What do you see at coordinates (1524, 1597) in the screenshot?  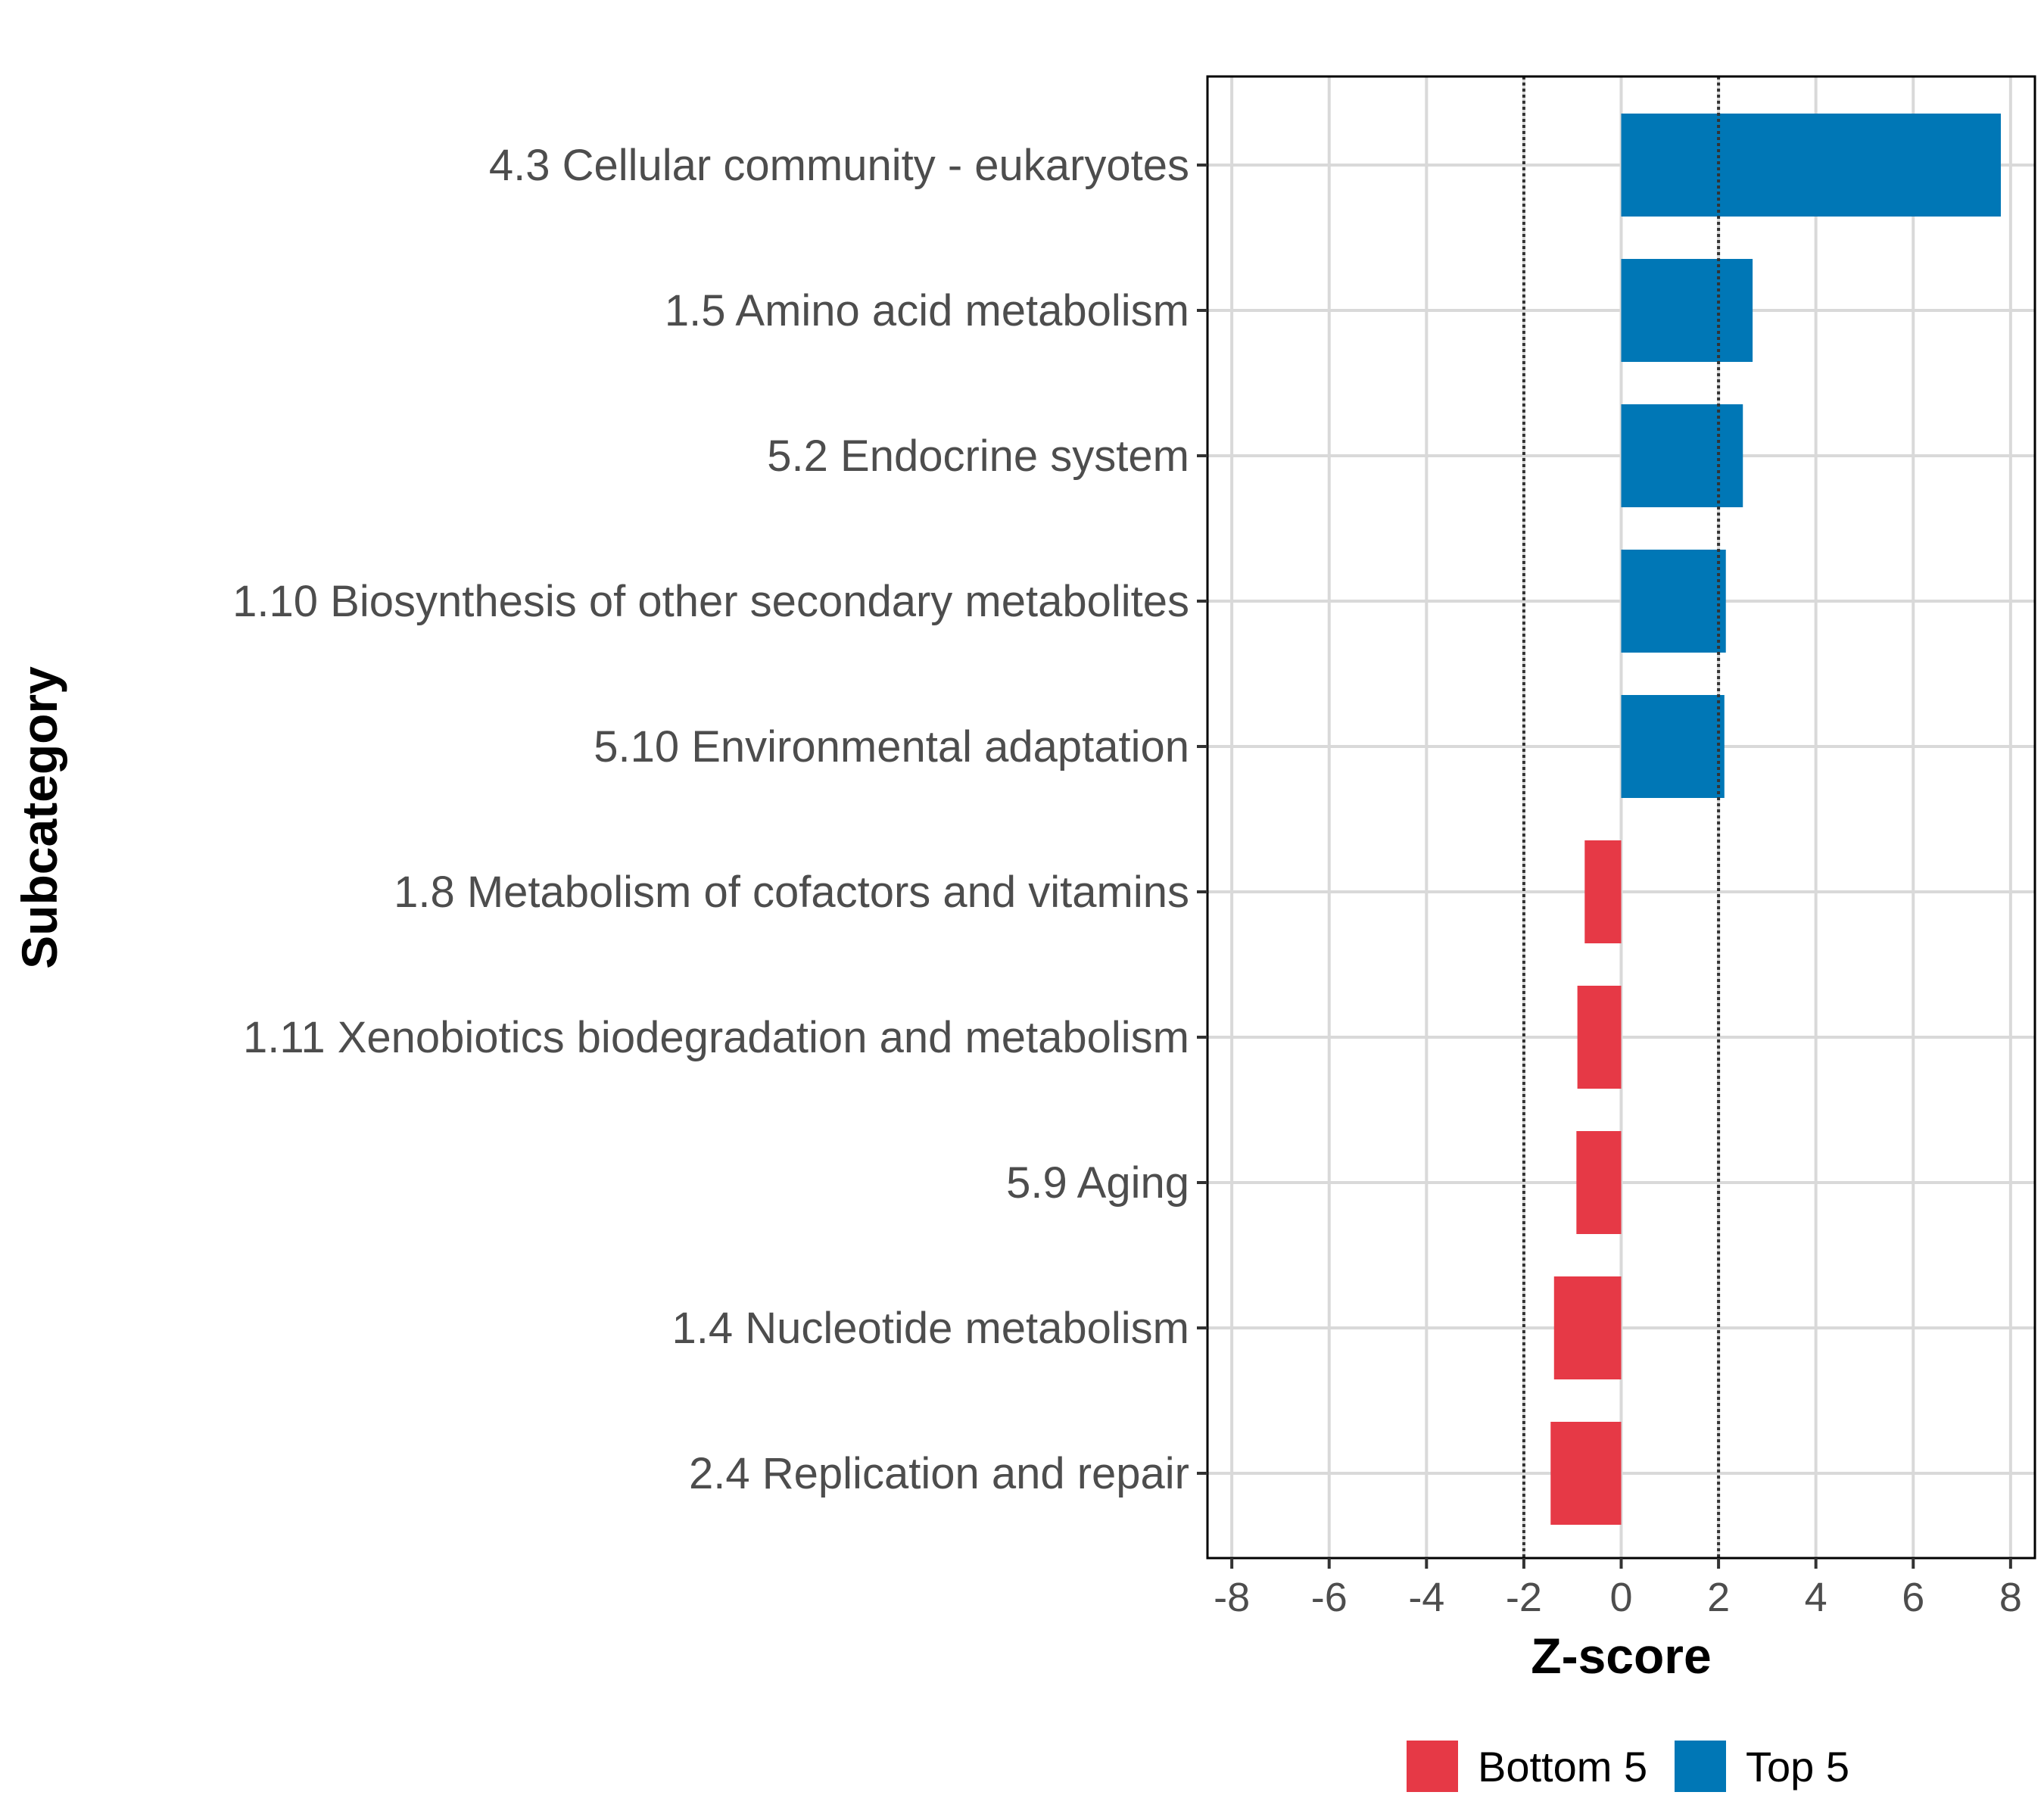 I see `x-tick-label-3: -2` at bounding box center [1524, 1597].